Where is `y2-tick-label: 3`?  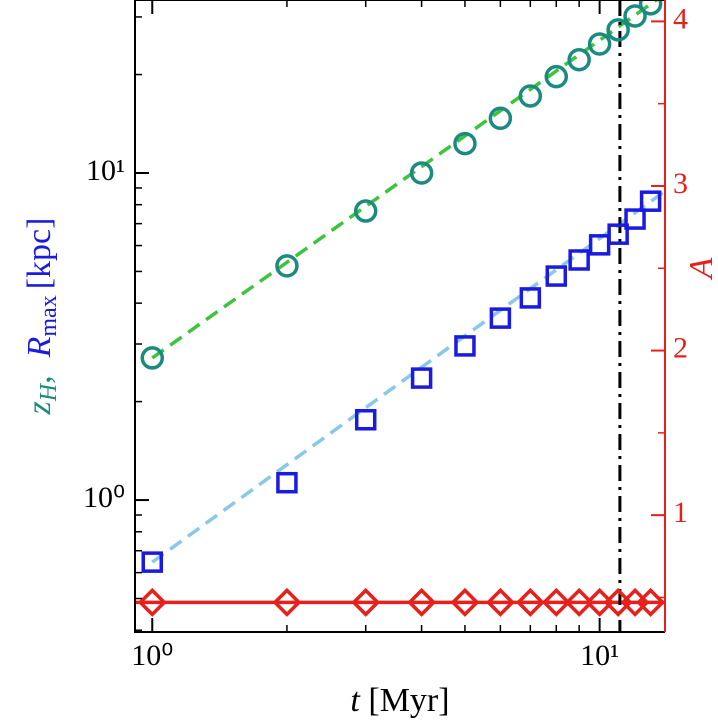
y2-tick-label: 3 is located at coordinates (680, 183).